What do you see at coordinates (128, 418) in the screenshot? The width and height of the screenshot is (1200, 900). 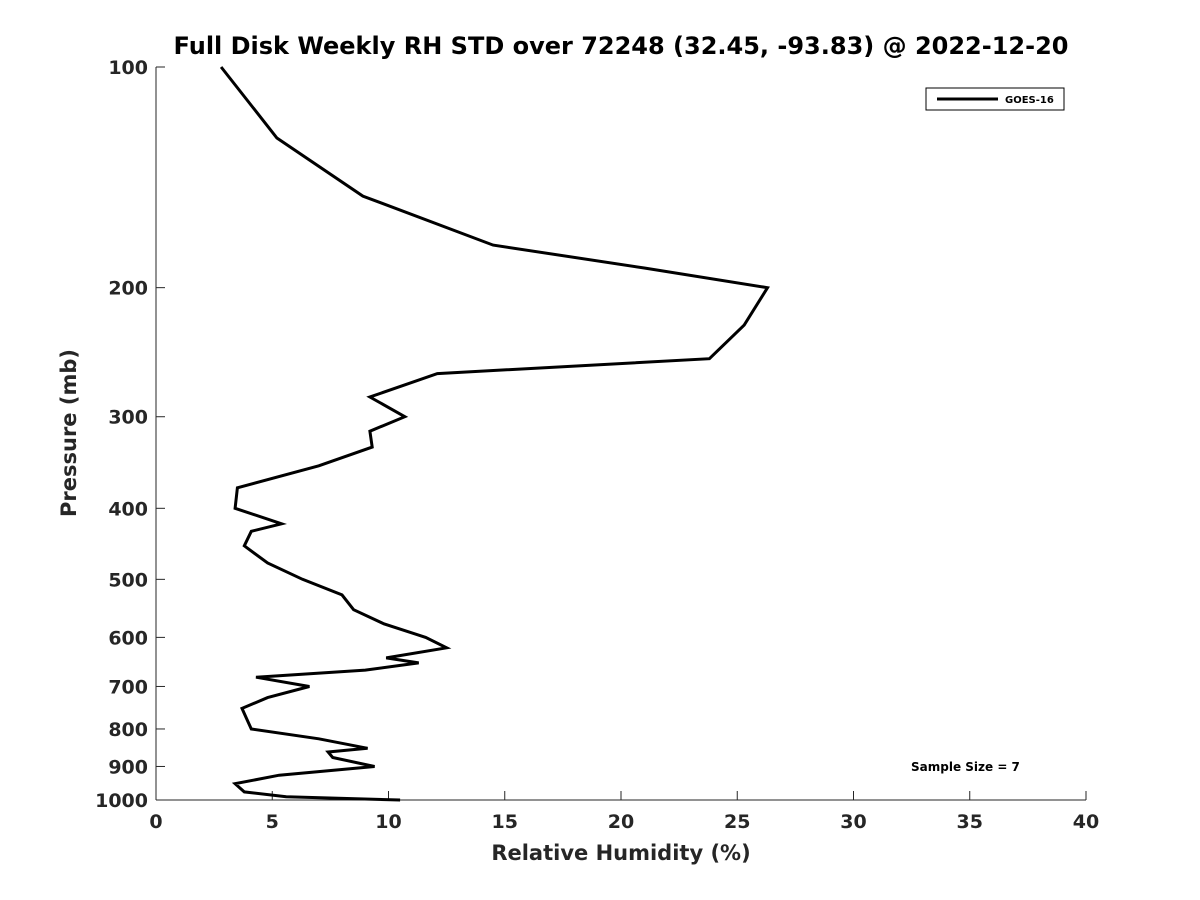 I see `y-tick-label: 300` at bounding box center [128, 418].